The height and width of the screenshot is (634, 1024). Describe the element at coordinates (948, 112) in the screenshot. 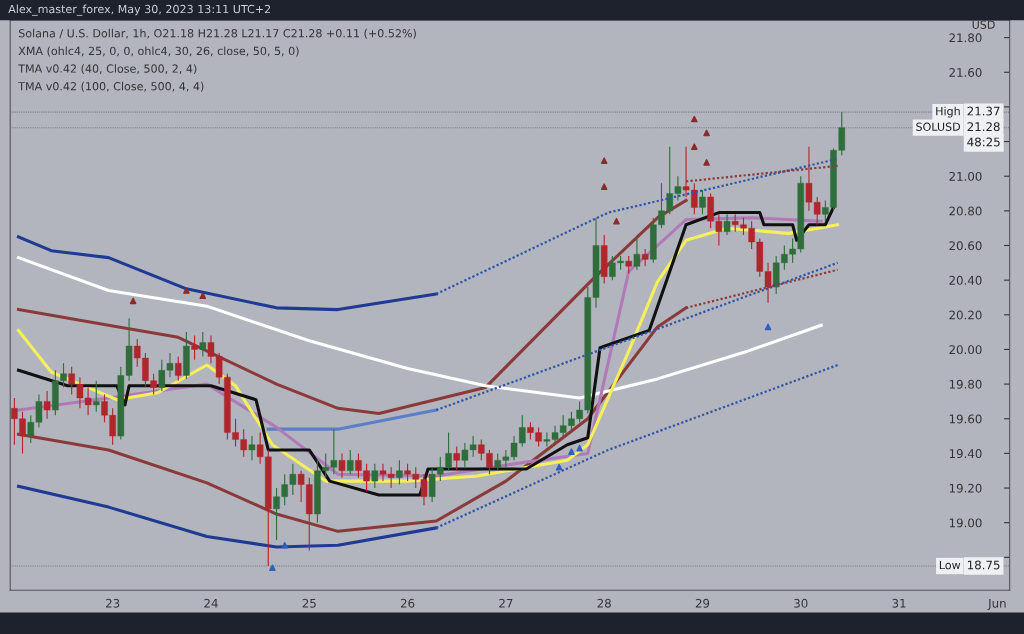

I see `ref-line-label: High` at that location.